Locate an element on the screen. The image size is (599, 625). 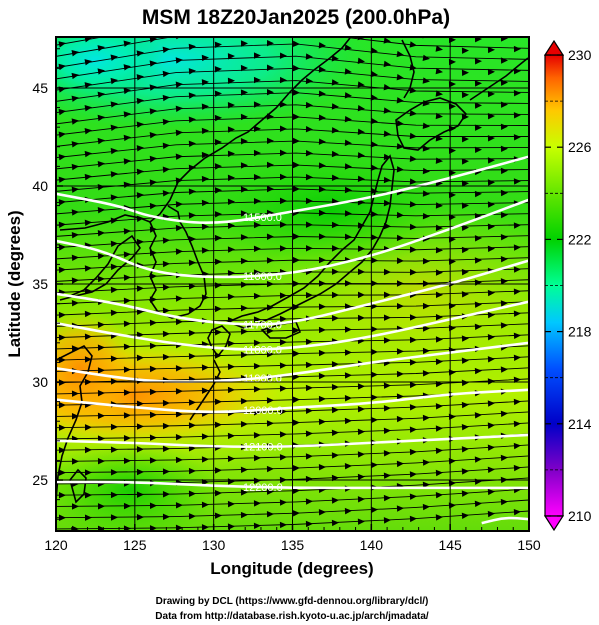
coastline-kurils is located at coordinates (499, 79).